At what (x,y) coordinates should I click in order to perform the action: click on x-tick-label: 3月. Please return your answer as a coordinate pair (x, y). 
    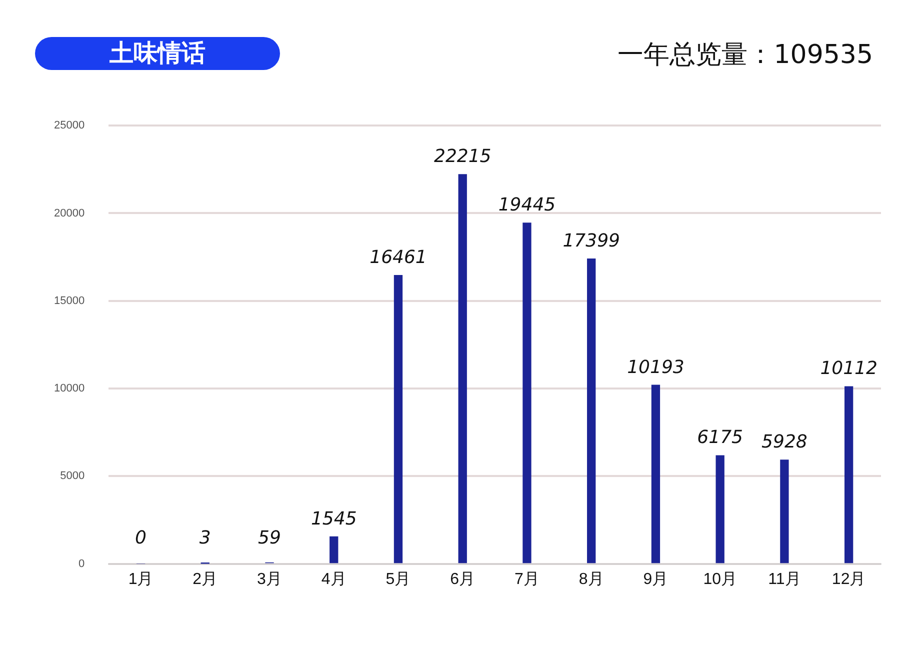
    Looking at the image, I should click on (269, 579).